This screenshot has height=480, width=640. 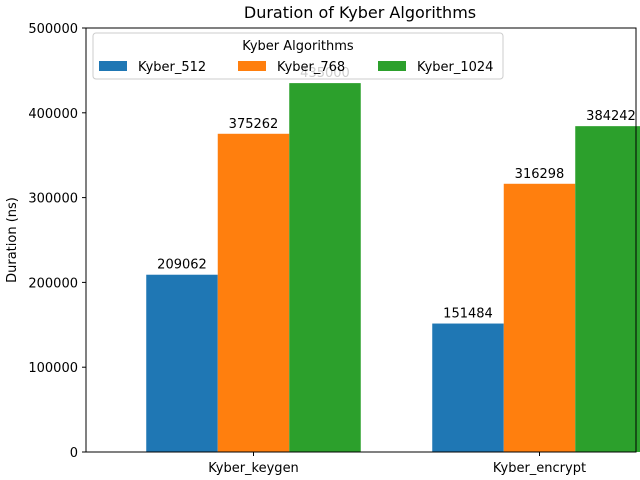 I want to click on legend-entry-label: Kyber_768, so click(x=311, y=67).